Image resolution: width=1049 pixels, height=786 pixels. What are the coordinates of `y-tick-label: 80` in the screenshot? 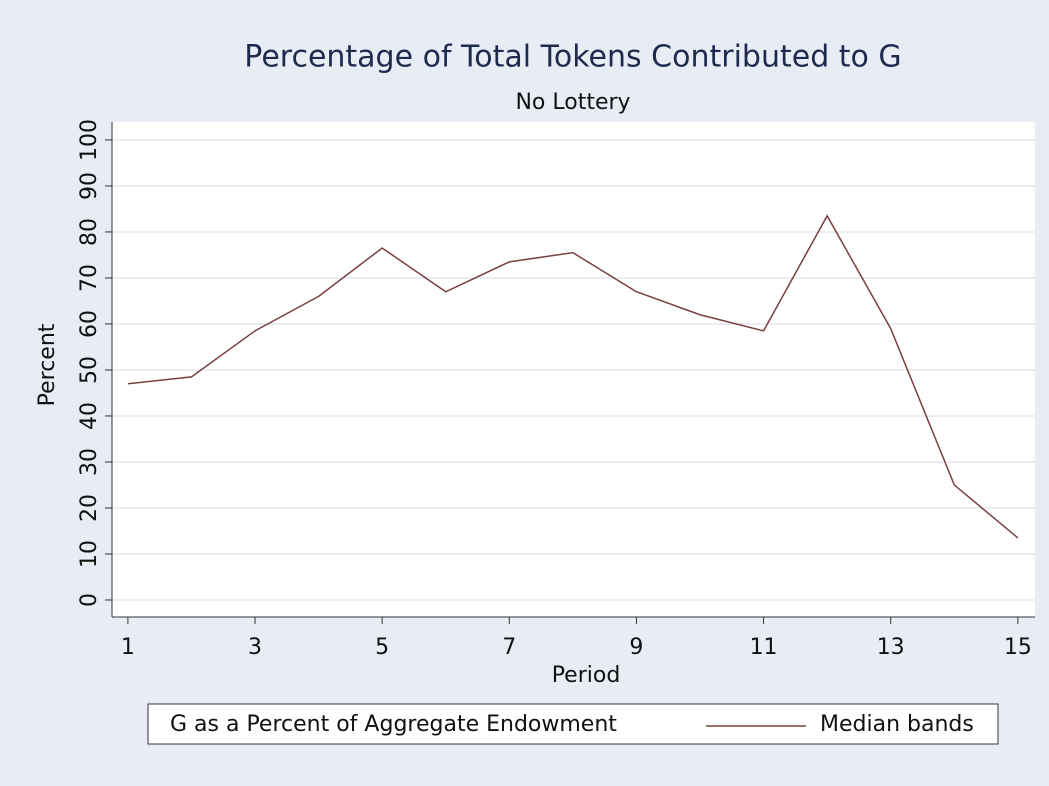 It's located at (89, 232).